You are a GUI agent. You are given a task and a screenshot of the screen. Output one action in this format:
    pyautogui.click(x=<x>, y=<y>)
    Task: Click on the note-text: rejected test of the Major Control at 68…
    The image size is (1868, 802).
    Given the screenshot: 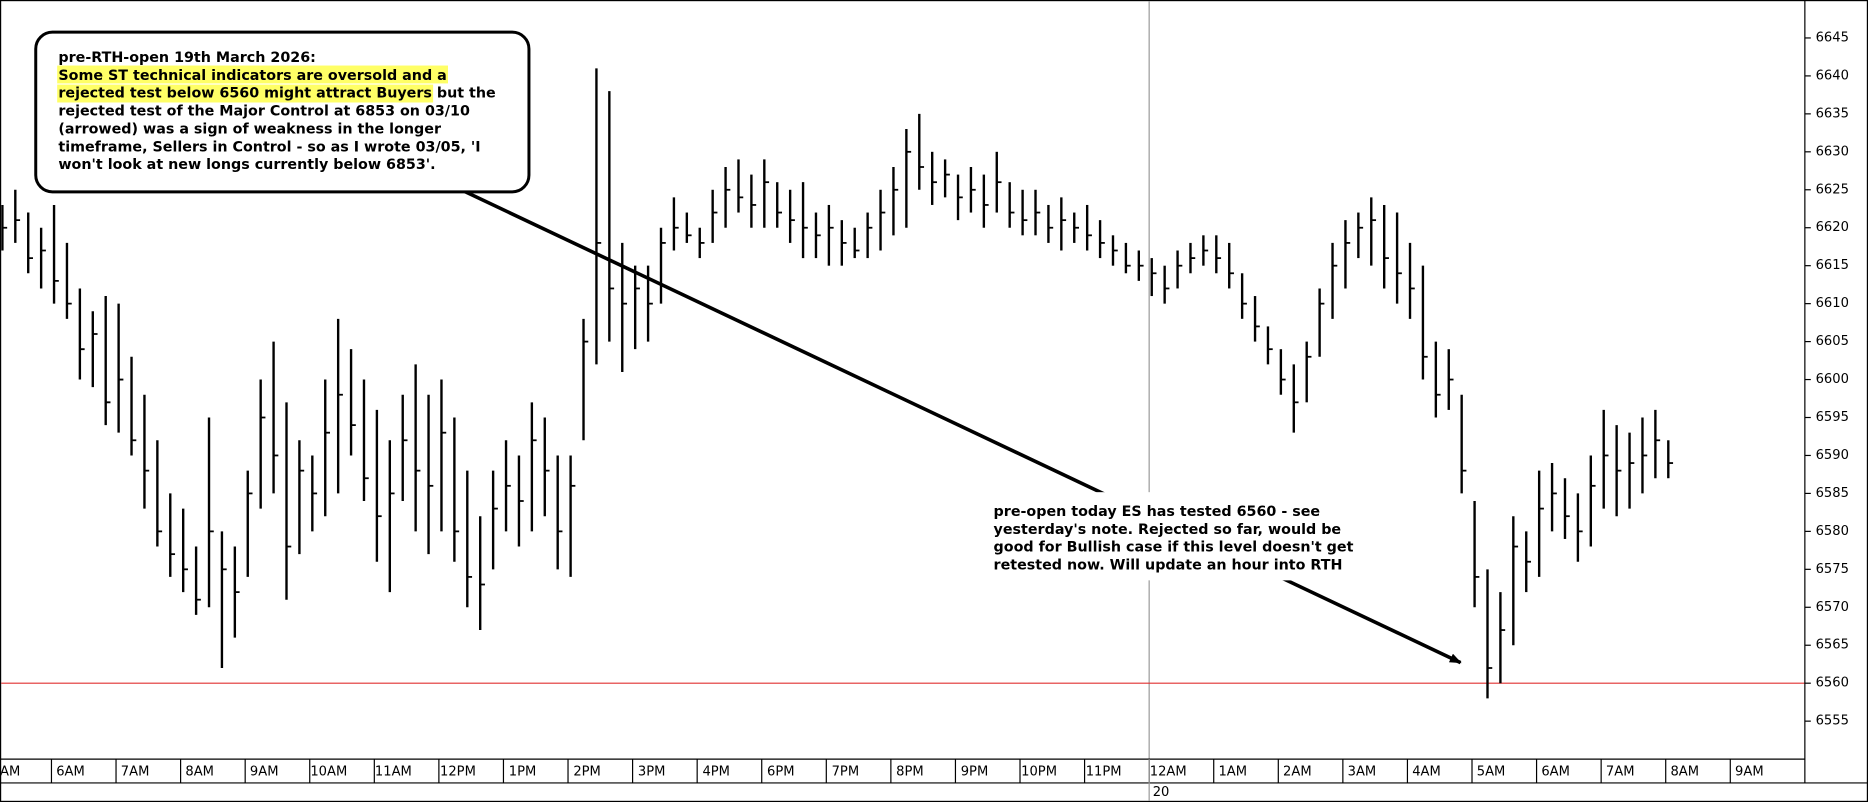 What is the action you would take?
    pyautogui.click(x=264, y=112)
    